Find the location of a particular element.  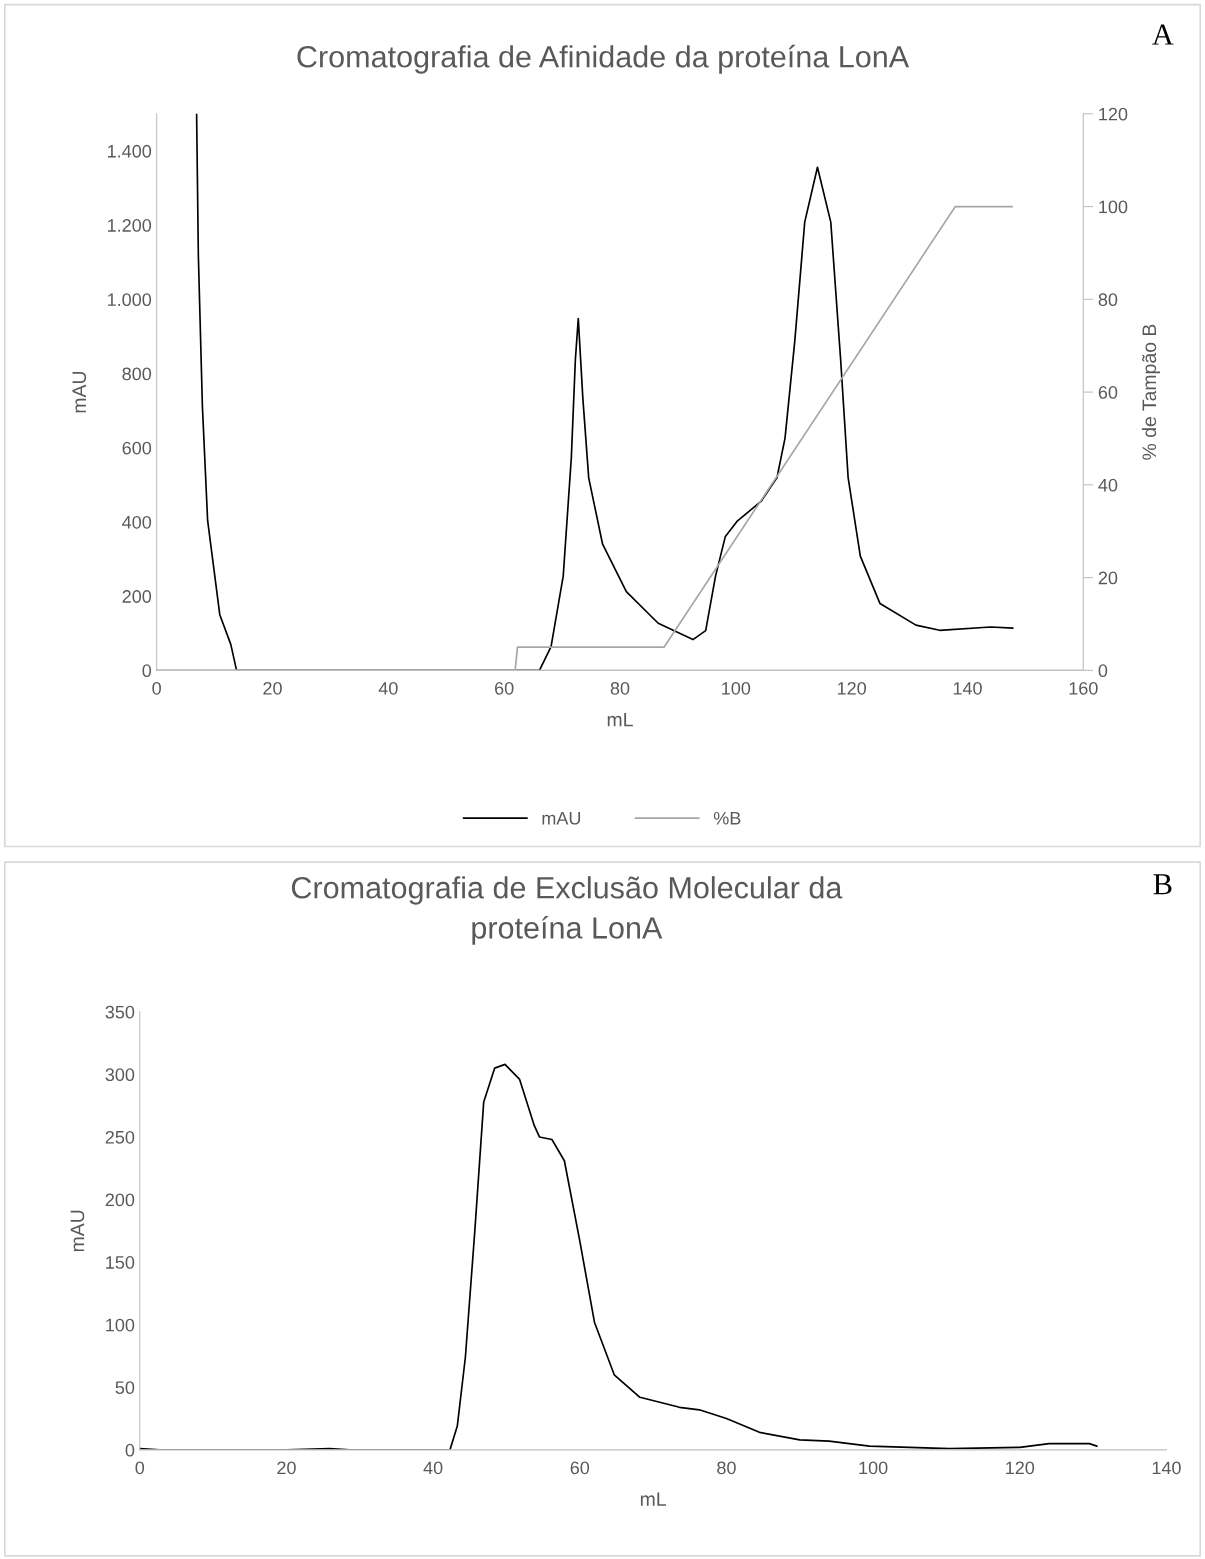

legend-label: %B is located at coordinates (727, 818).